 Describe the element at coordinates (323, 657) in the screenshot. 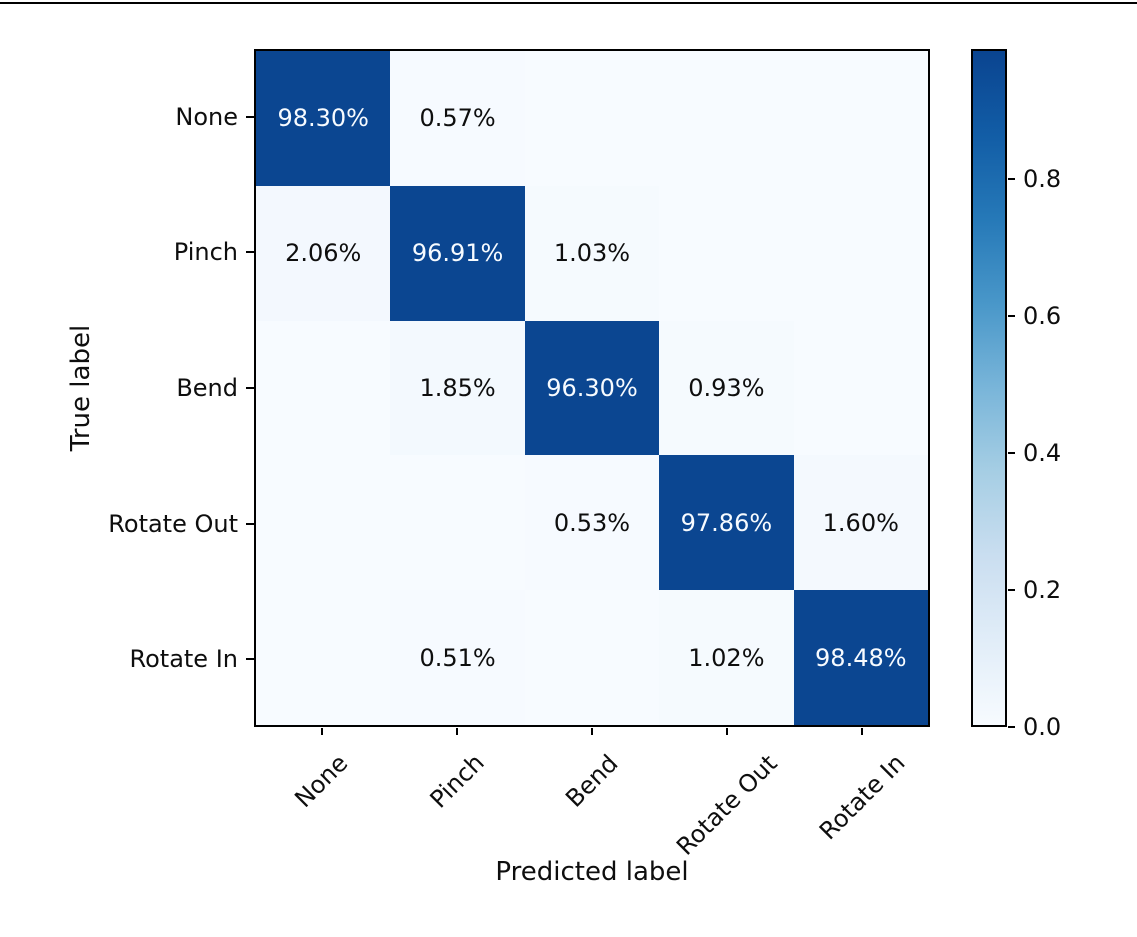

I see `matrix-cell-Rotate In-None` at that location.